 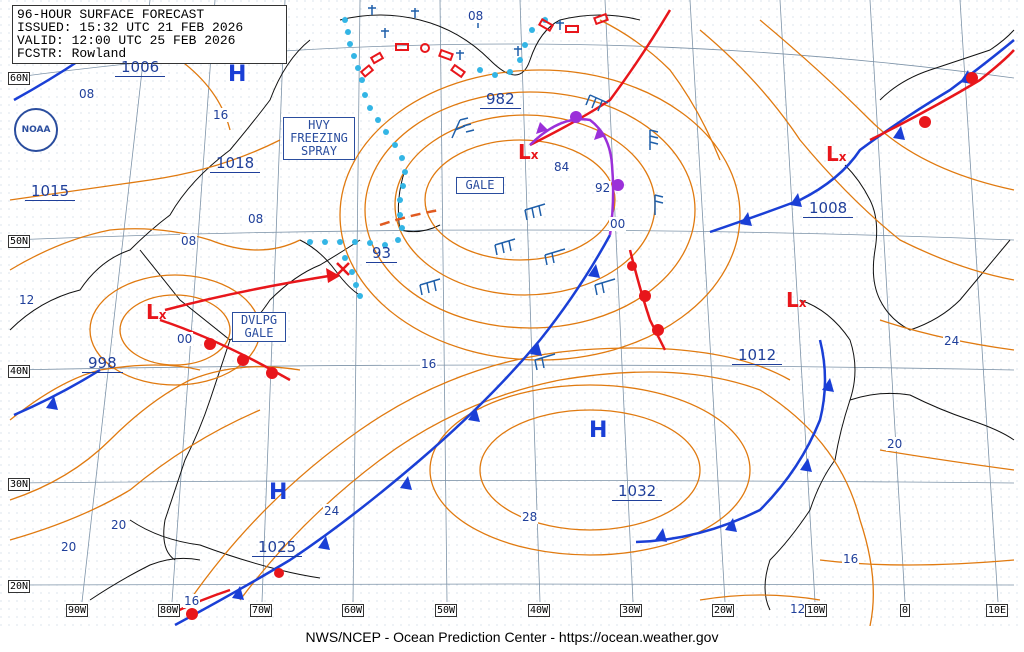 What do you see at coordinates (77, 610) in the screenshot?
I see `lon-label: 90W` at bounding box center [77, 610].